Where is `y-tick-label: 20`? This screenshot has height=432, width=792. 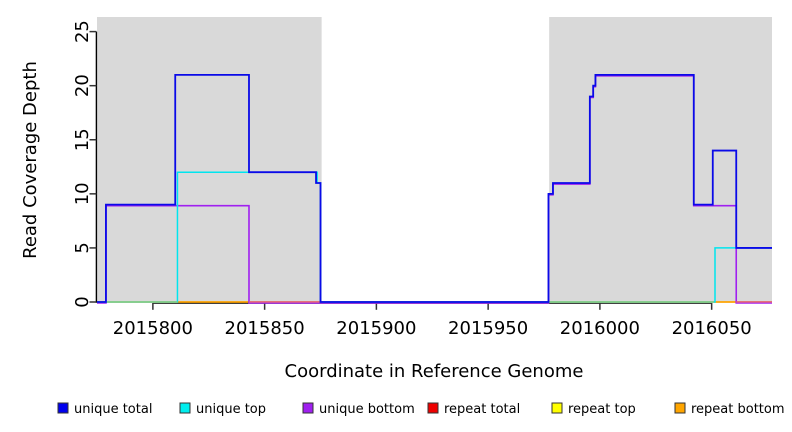 y-tick-label: 20 is located at coordinates (82, 85).